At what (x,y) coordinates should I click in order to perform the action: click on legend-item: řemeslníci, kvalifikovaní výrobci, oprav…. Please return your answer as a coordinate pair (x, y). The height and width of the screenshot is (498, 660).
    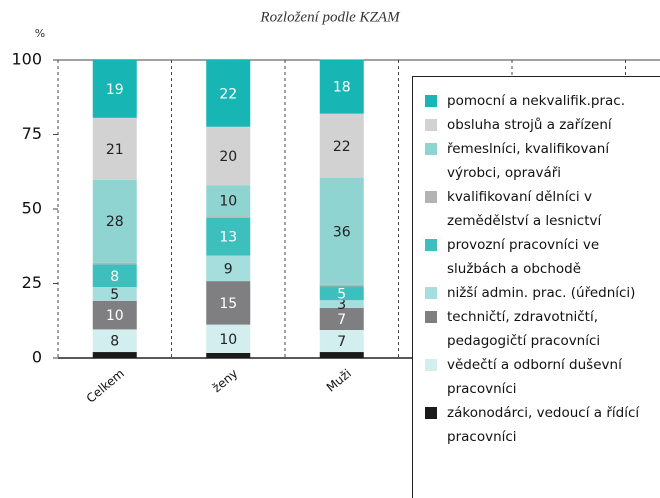
    Looking at the image, I should click on (542, 161).